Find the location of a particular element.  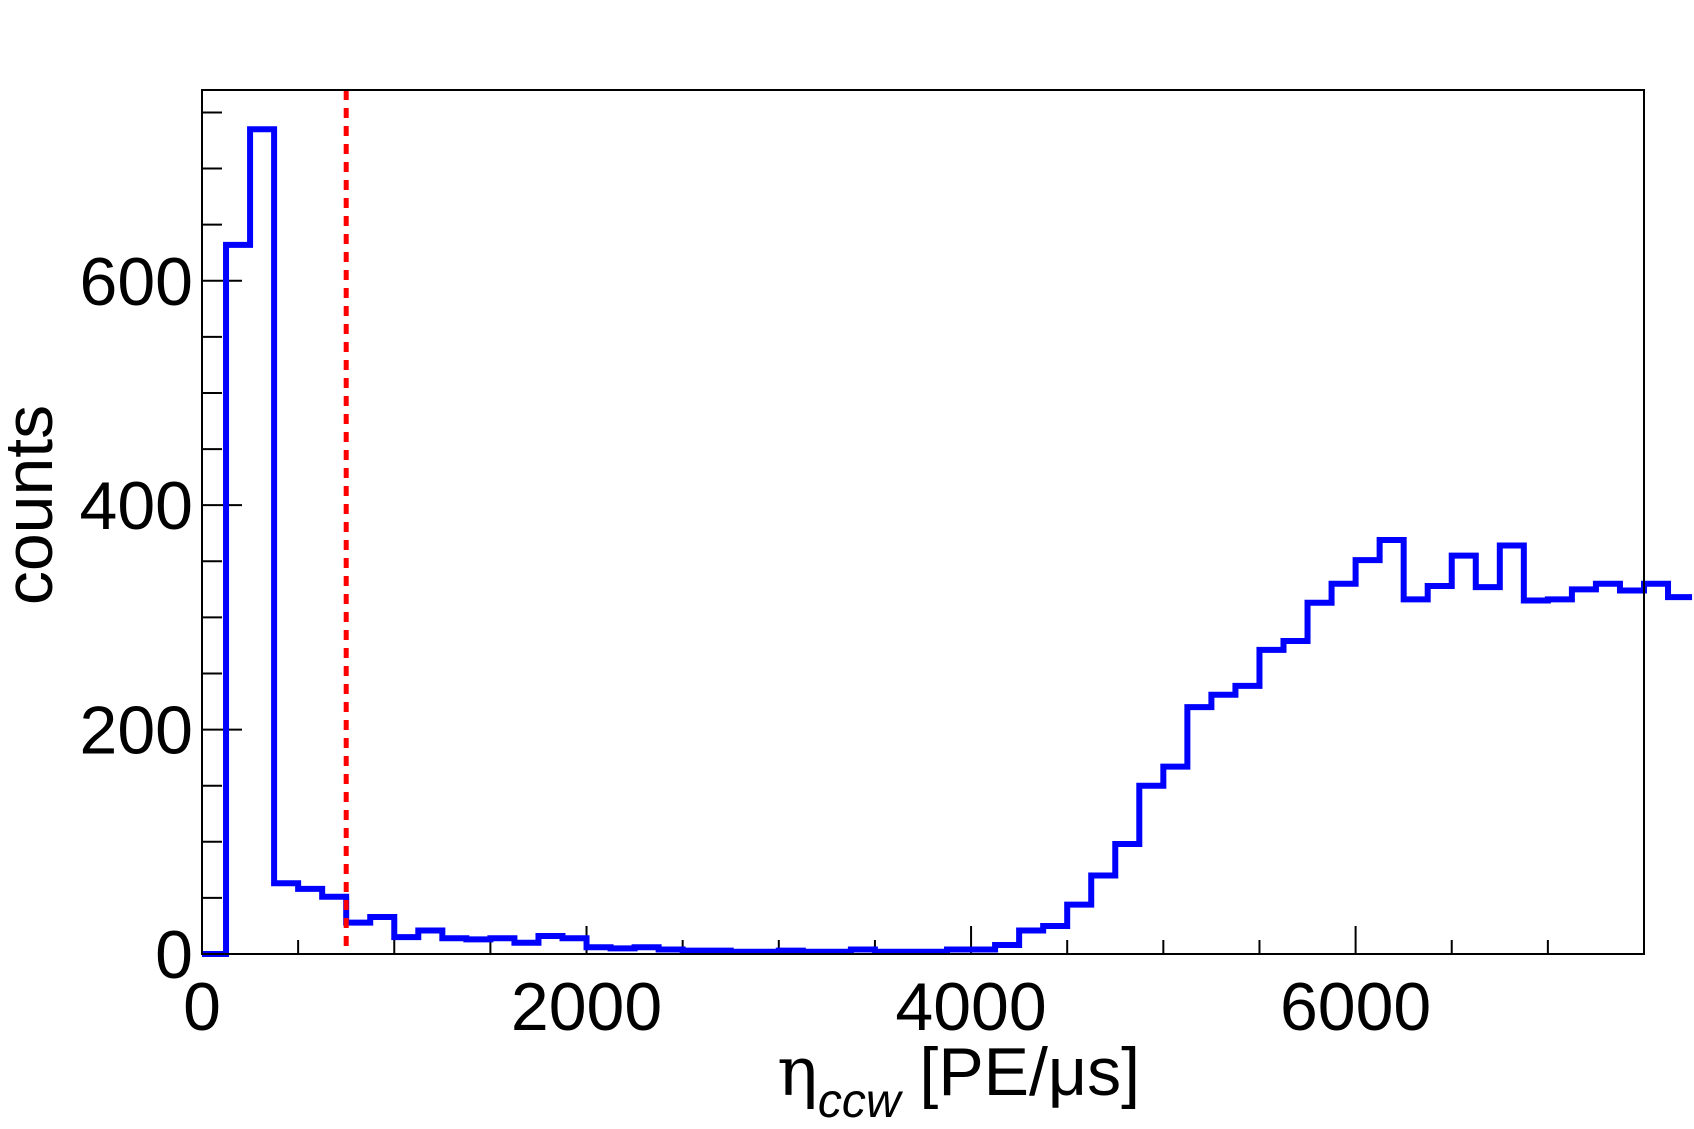

x-tick-label: 6000 is located at coordinates (1355, 1007).